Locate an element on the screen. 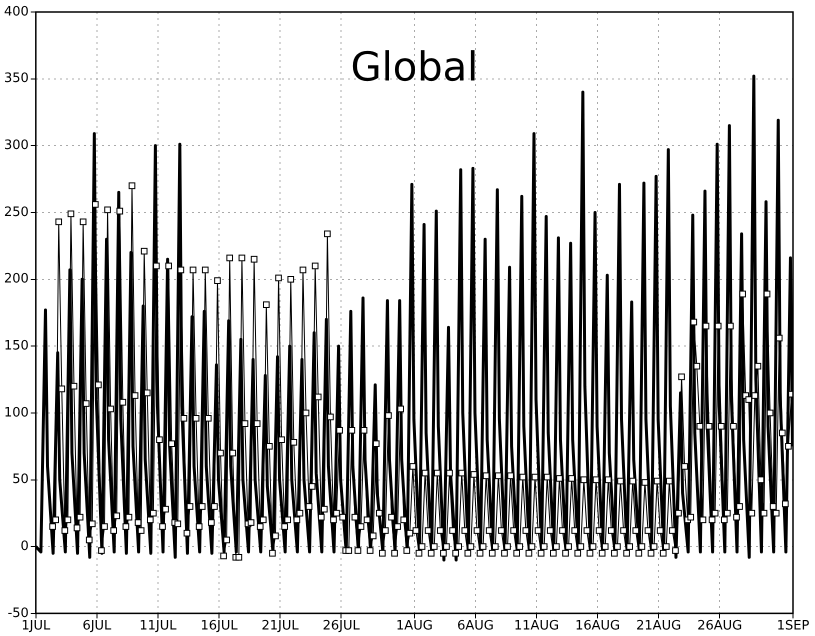  x-tick-label: 16AUG is located at coordinates (597, 626).